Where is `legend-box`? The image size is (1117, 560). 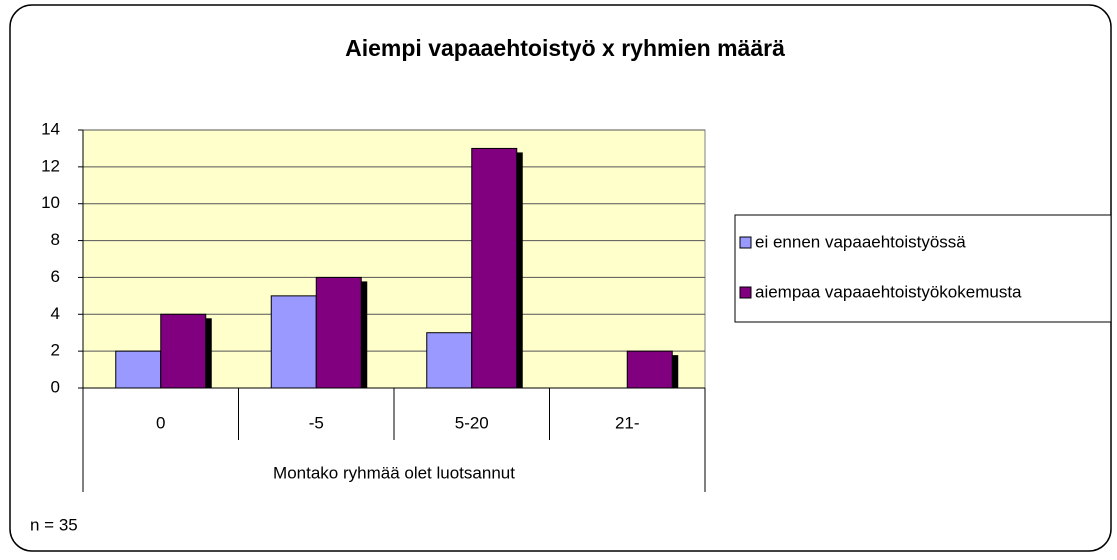
legend-box is located at coordinates (923, 268).